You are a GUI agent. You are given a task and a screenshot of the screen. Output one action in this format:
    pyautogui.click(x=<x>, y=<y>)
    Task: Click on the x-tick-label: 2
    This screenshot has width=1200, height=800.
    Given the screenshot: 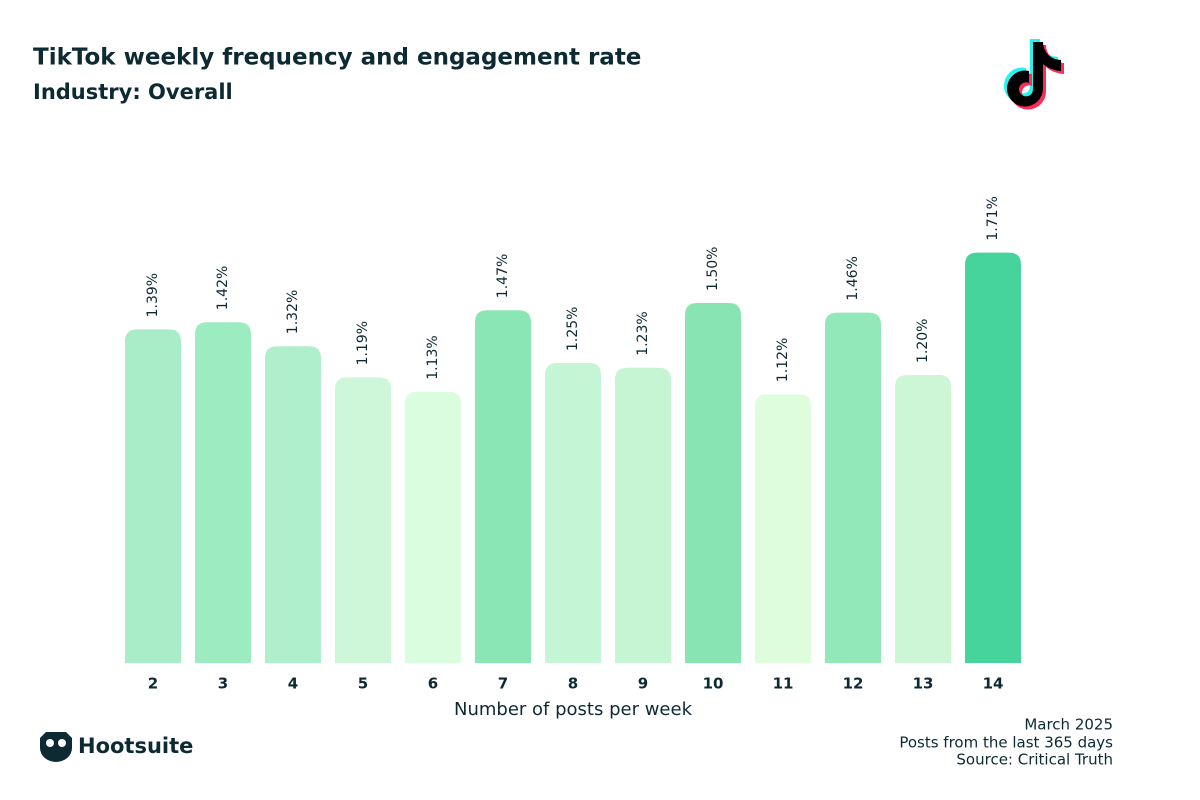 What is the action you would take?
    pyautogui.click(x=153, y=684)
    